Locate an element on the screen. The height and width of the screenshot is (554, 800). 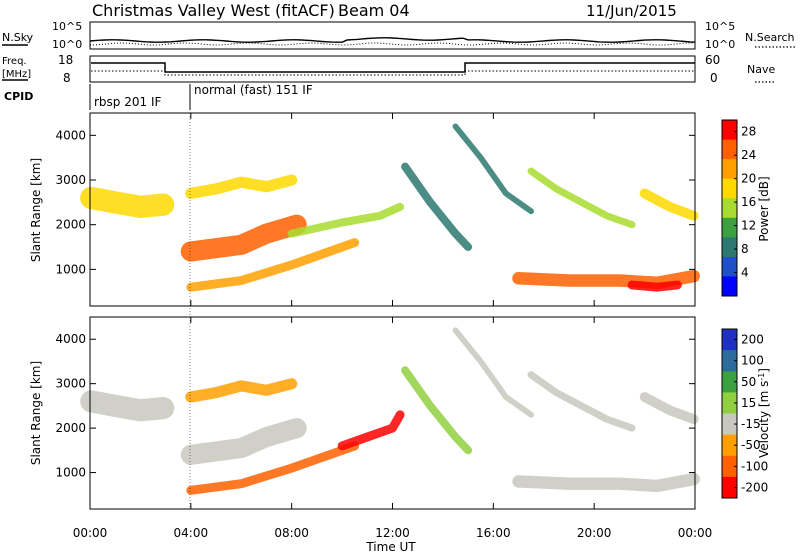
noise-right-tick-bottom: 10^0 is located at coordinates (720, 44).